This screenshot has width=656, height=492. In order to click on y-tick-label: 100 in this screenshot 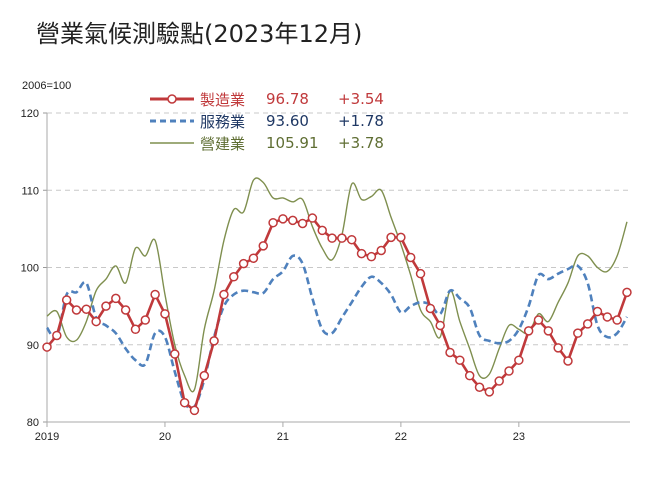, I will do `click(30, 269)`.